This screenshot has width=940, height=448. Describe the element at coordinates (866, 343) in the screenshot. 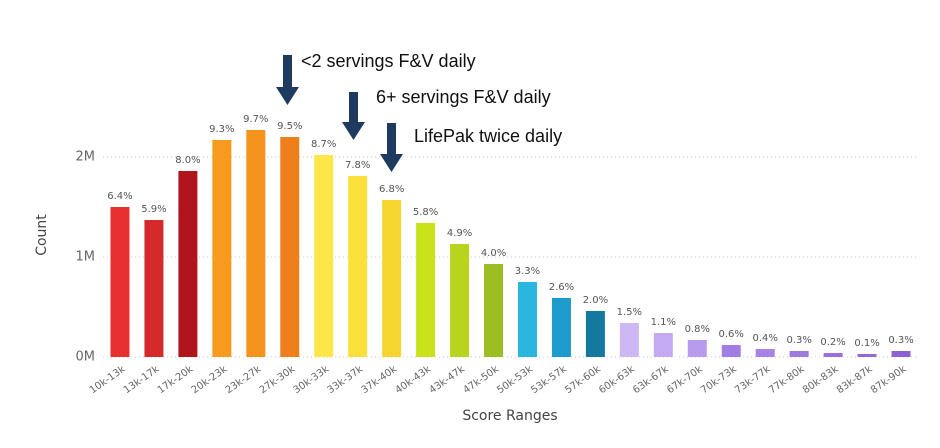

I see `data-label: 0.1%` at that location.